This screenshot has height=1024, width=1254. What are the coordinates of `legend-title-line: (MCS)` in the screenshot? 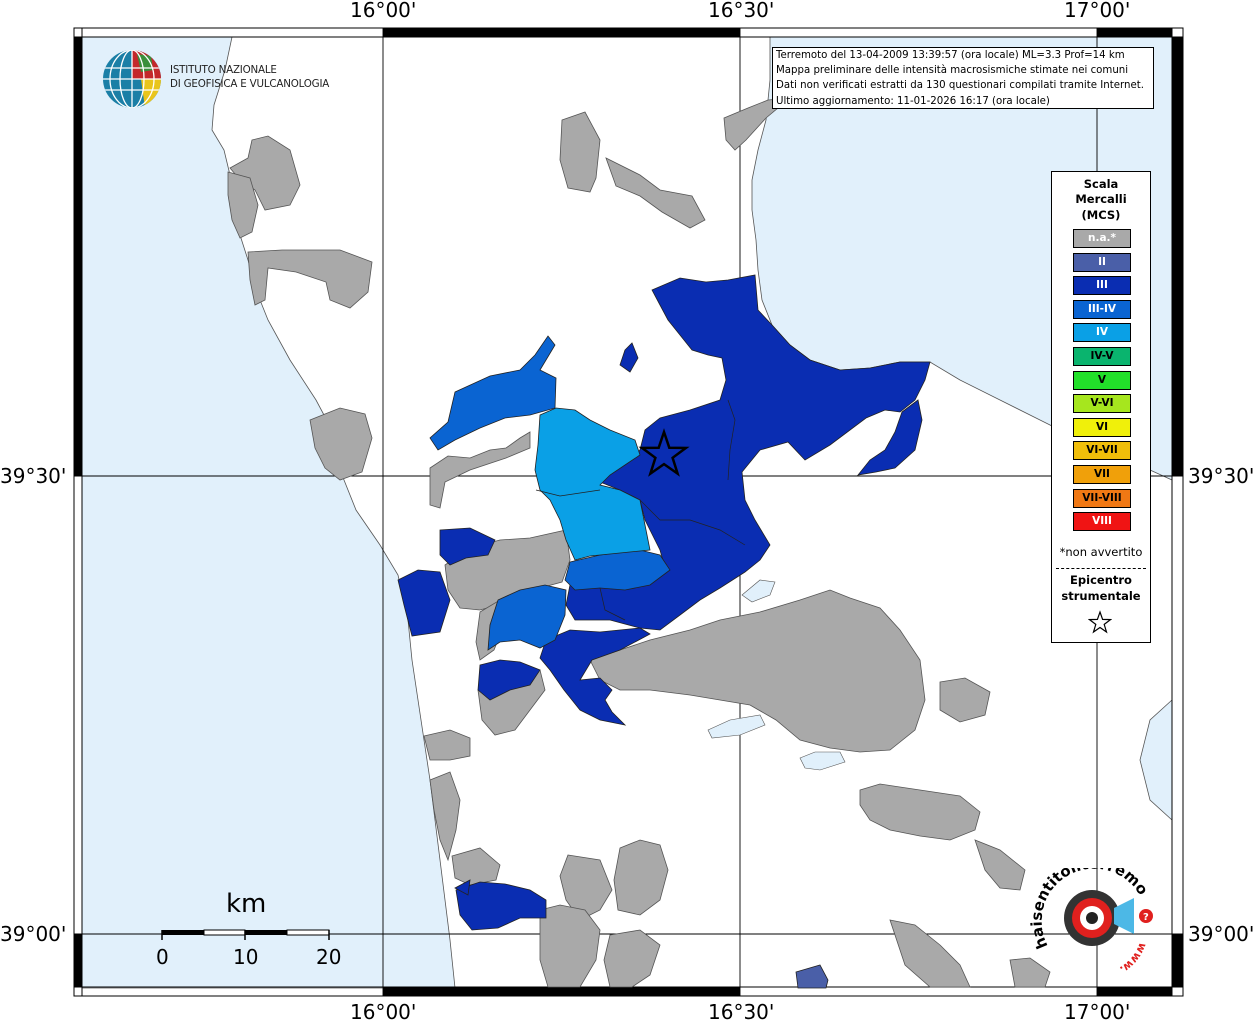 It's located at (1101, 215).